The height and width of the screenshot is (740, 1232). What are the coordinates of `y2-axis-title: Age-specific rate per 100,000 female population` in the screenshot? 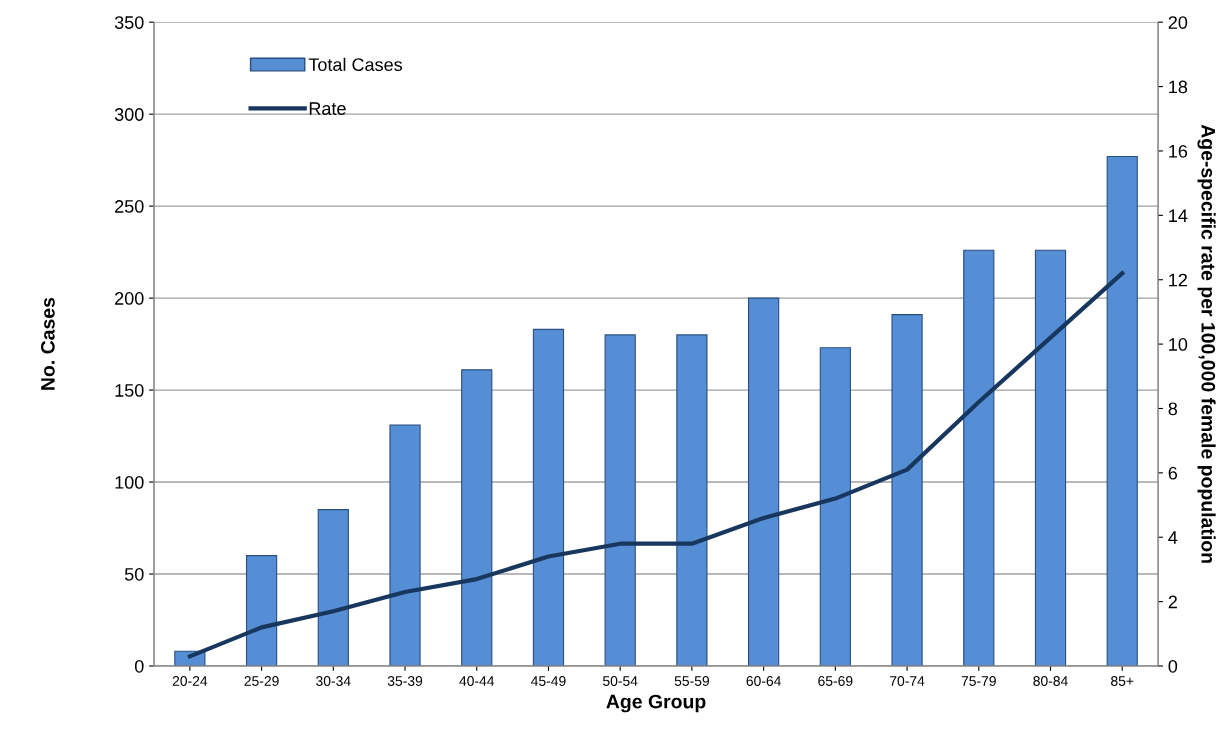 It's located at (1206, 343).